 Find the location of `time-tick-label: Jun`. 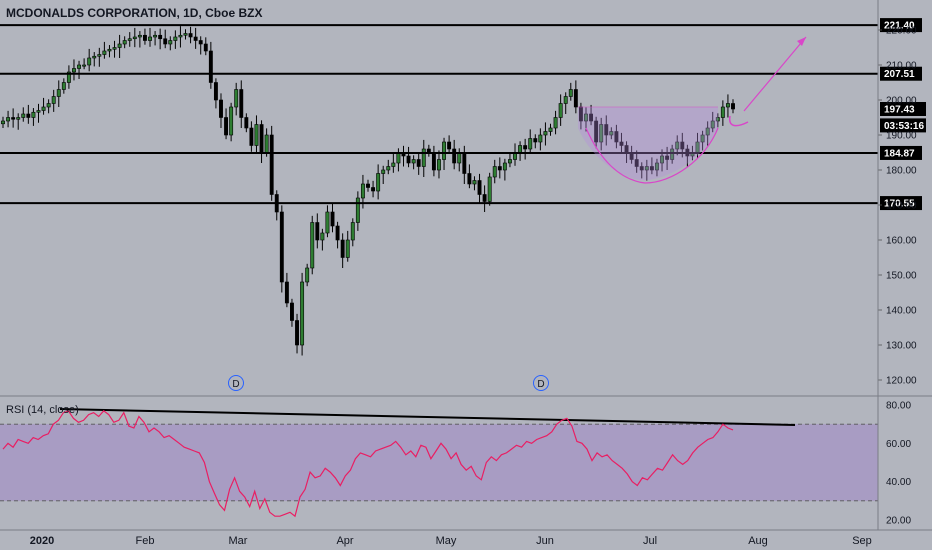

time-tick-label: Jun is located at coordinates (545, 541).